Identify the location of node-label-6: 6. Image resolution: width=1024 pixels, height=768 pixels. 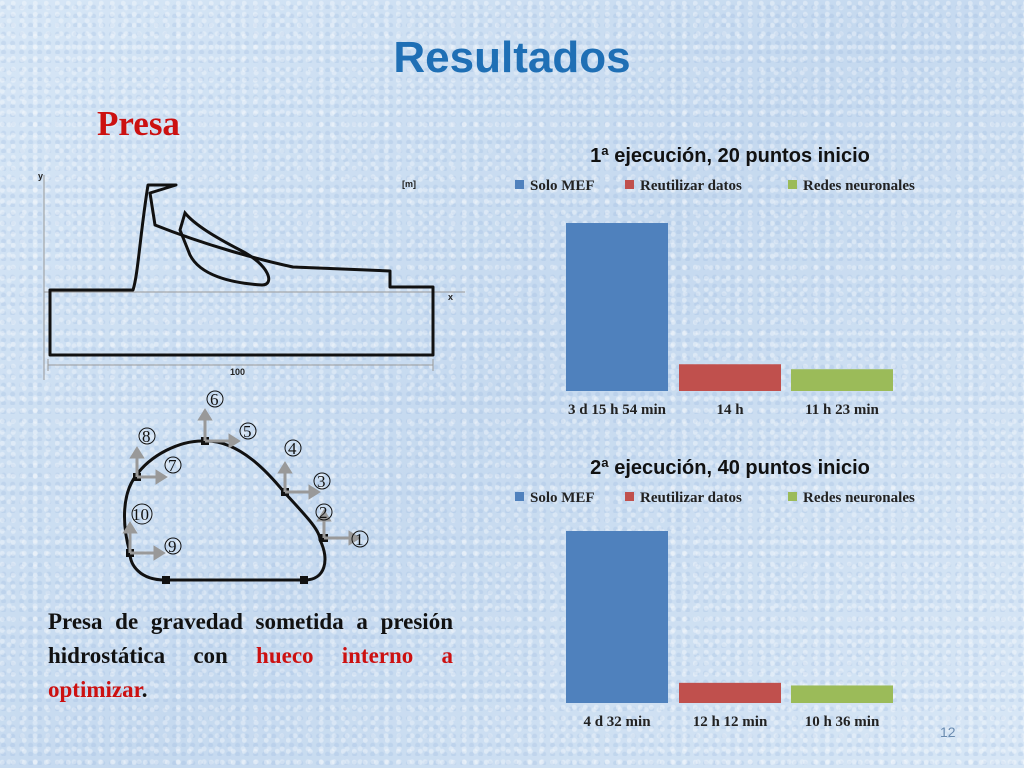
(214, 399).